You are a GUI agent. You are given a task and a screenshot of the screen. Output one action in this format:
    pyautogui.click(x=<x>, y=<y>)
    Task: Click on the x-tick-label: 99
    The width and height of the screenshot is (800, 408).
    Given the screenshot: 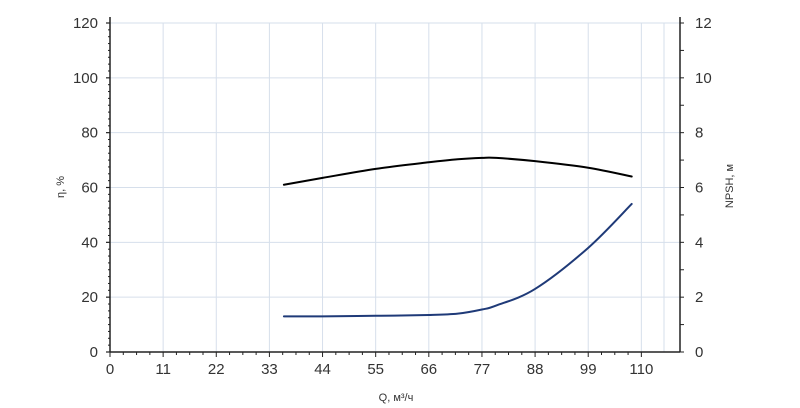 What is the action you would take?
    pyautogui.click(x=588, y=369)
    